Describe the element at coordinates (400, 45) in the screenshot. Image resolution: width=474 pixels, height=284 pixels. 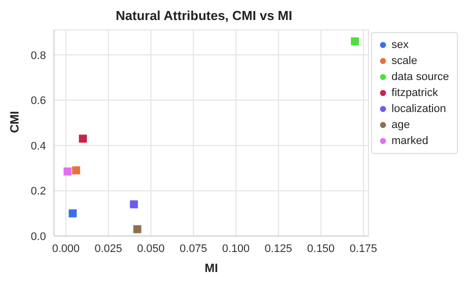
I see `legend-label: sex` at that location.